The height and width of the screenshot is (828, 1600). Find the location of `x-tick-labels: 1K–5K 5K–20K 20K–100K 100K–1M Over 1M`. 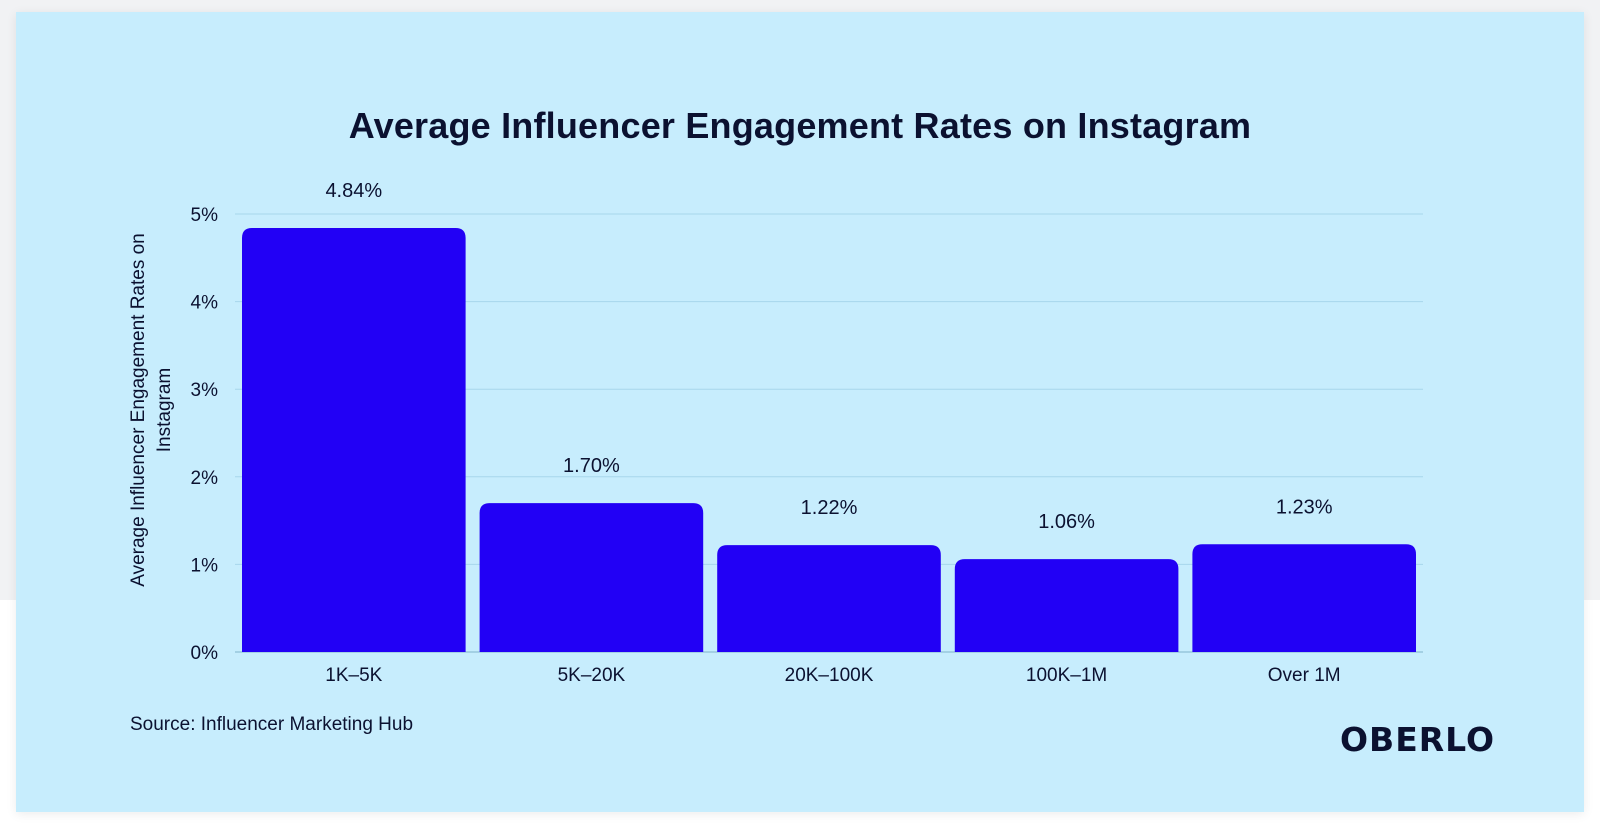

x-tick-labels: 1K–5K 5K–20K 20K–100K 100K–1M Over 1M is located at coordinates (832, 675).